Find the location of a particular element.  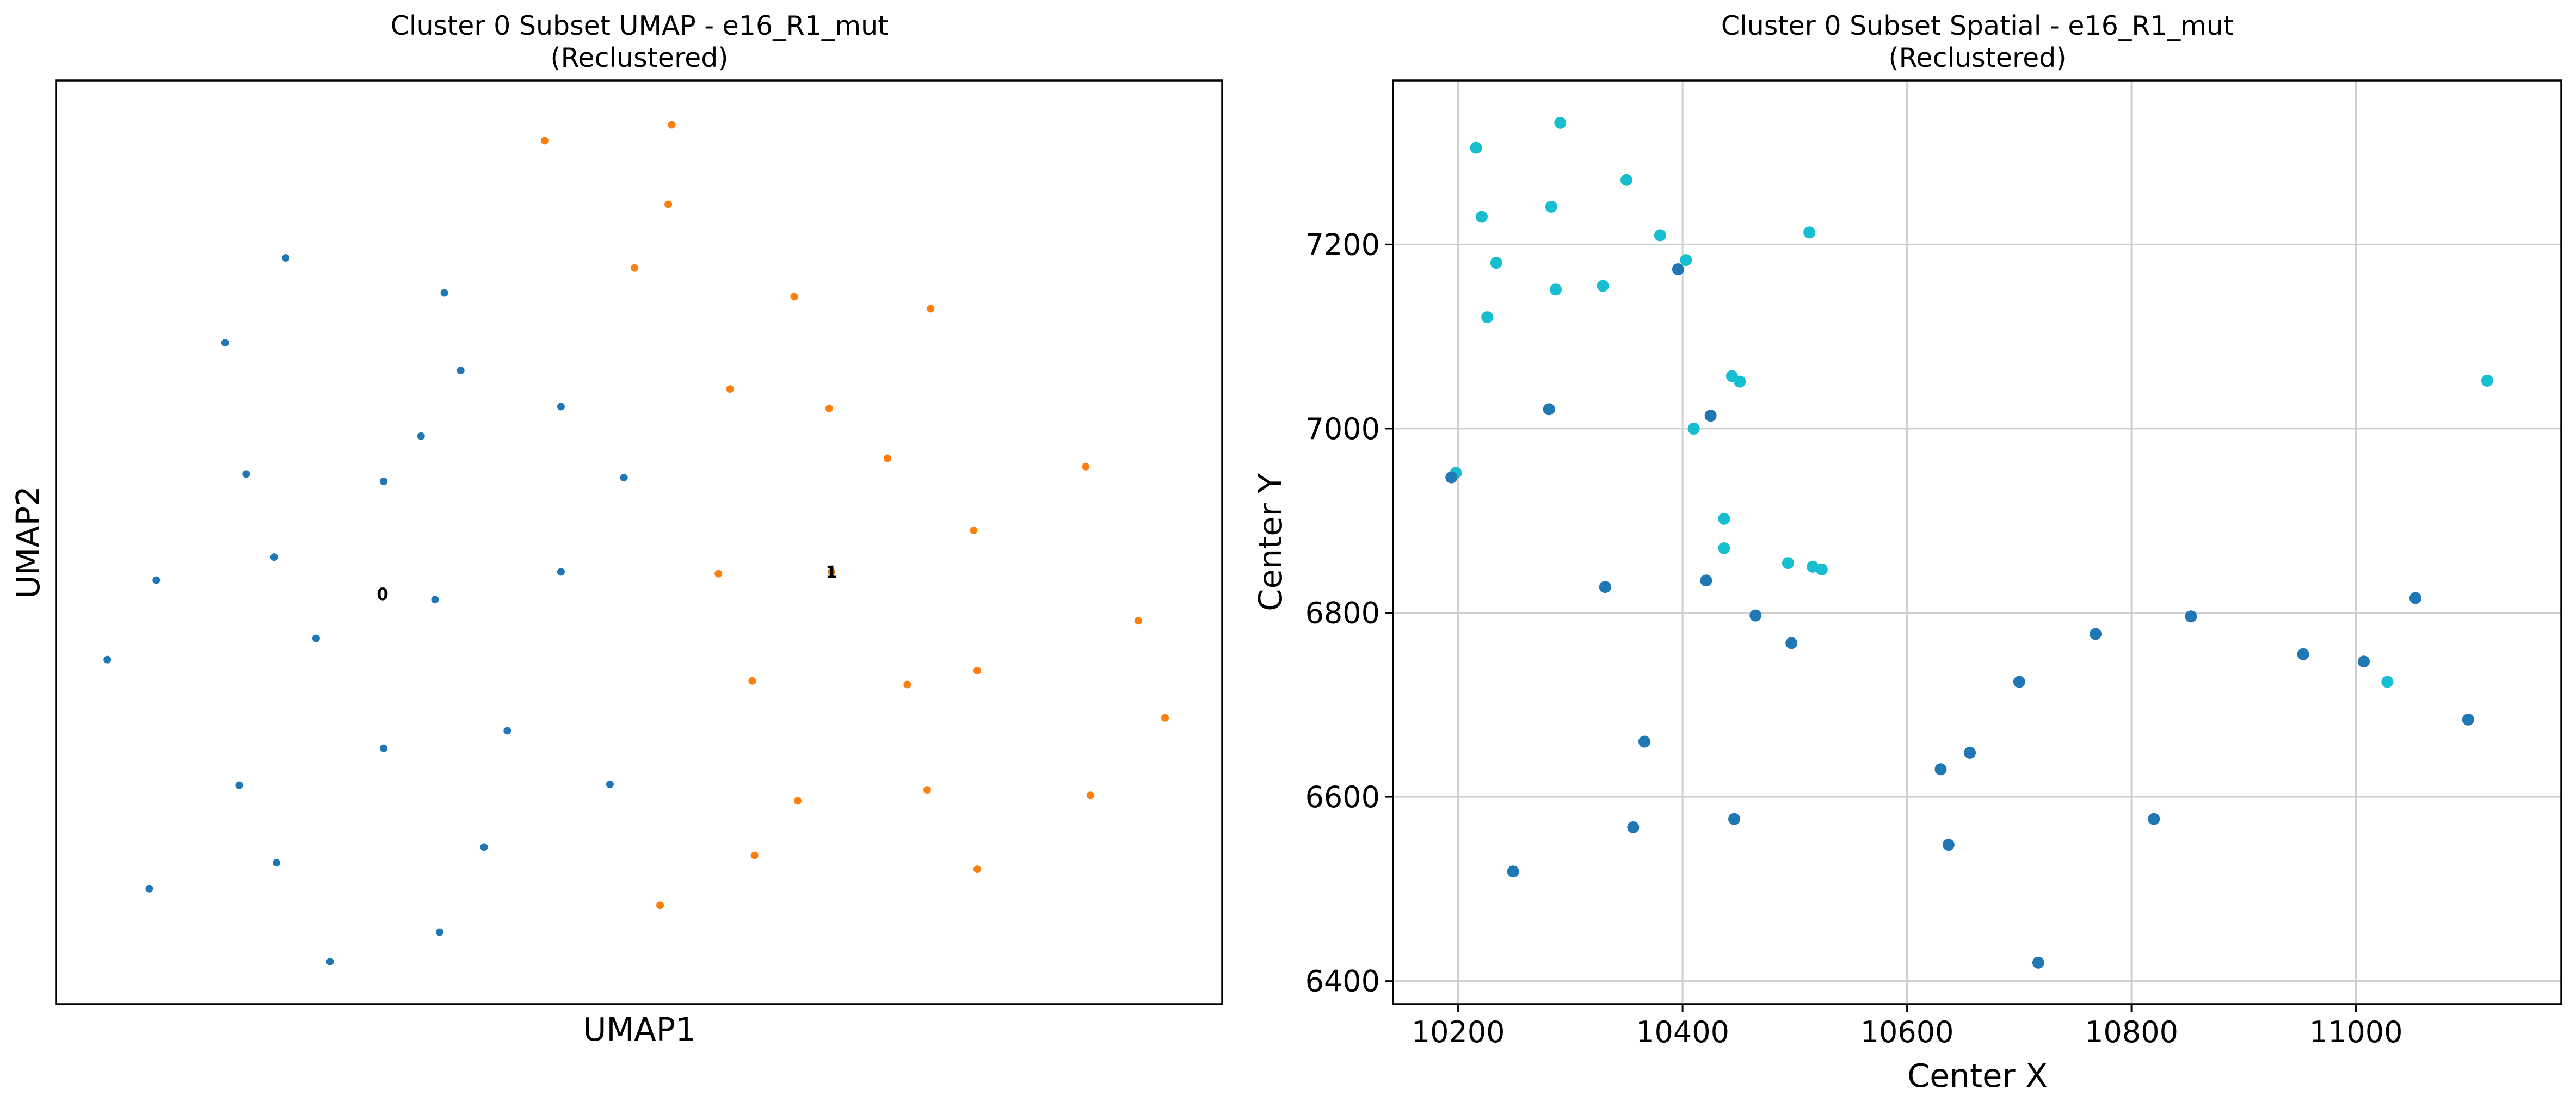

umap-cluster-labels: 01 is located at coordinates (607, 583).